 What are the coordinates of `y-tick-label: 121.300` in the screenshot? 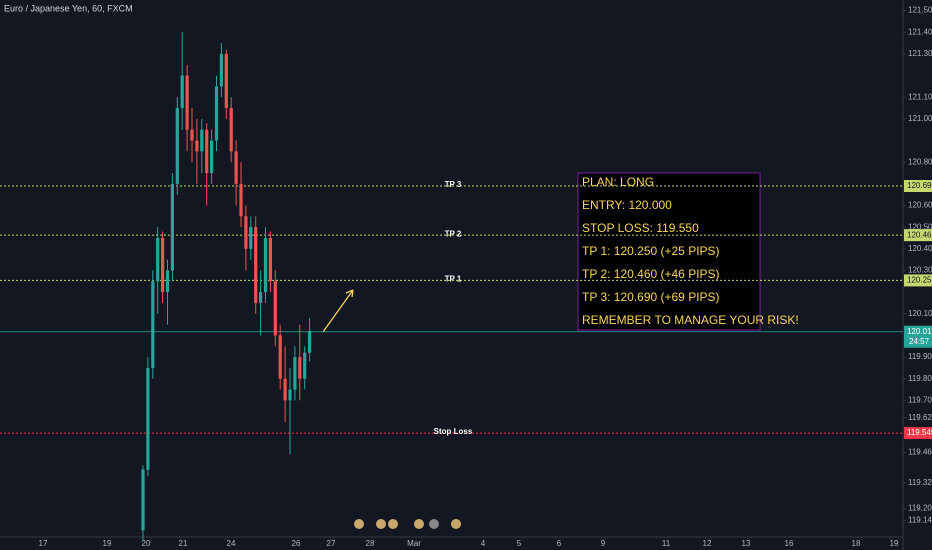 It's located at (920, 53).